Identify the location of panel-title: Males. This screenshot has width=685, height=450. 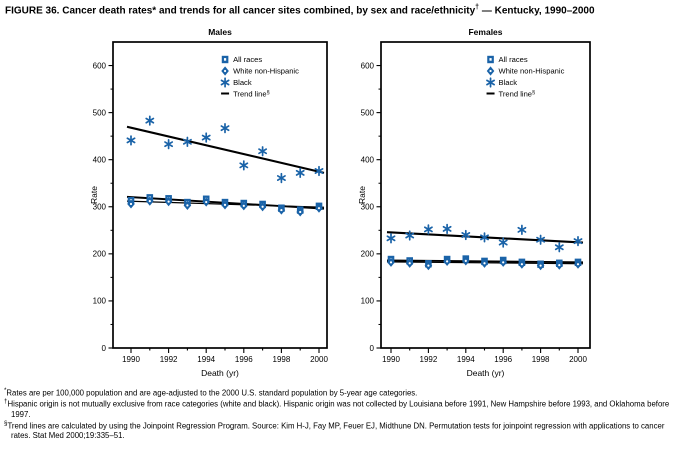
(220, 32).